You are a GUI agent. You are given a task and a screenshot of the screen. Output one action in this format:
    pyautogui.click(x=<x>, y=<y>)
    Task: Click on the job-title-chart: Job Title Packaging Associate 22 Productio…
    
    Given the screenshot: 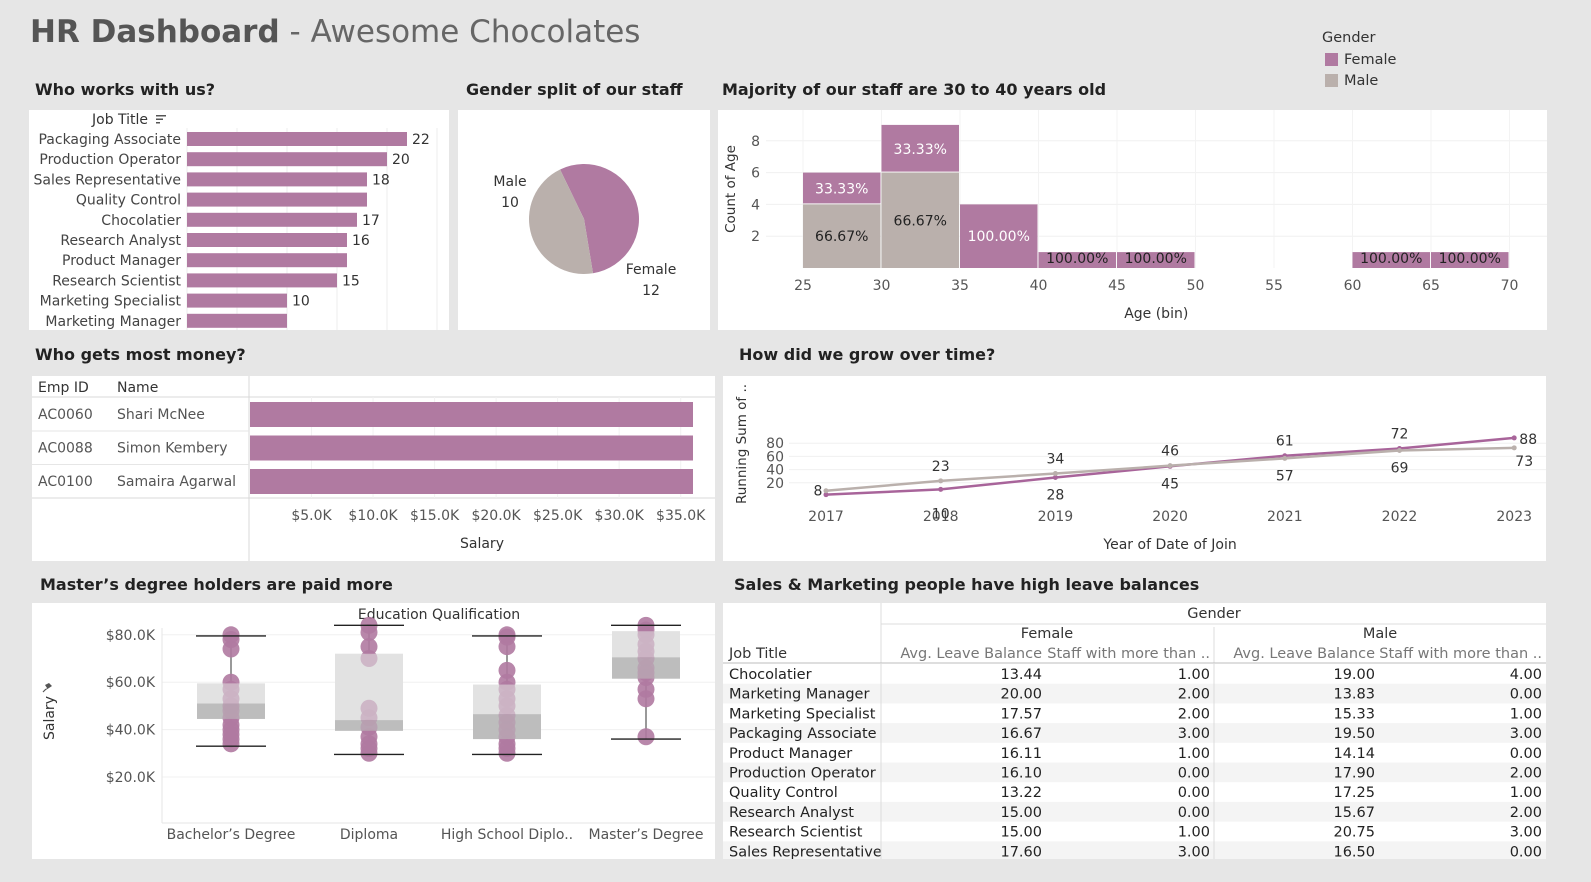 What is the action you would take?
    pyautogui.click(x=239, y=220)
    